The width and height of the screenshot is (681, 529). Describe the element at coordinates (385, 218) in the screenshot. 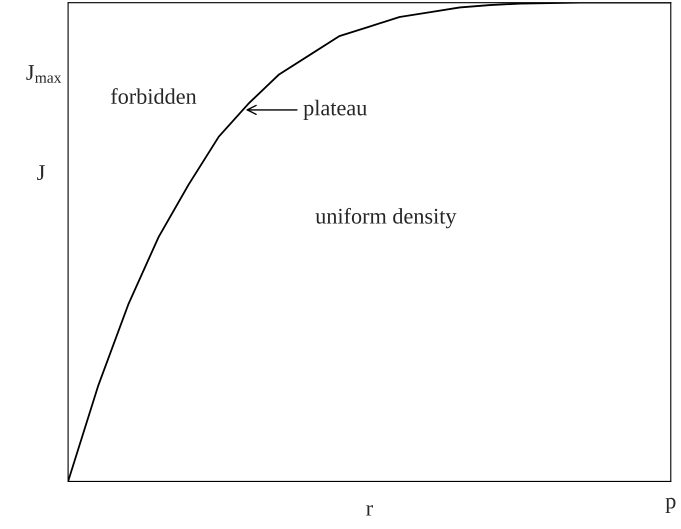

I see `annotation: uniform density` at that location.